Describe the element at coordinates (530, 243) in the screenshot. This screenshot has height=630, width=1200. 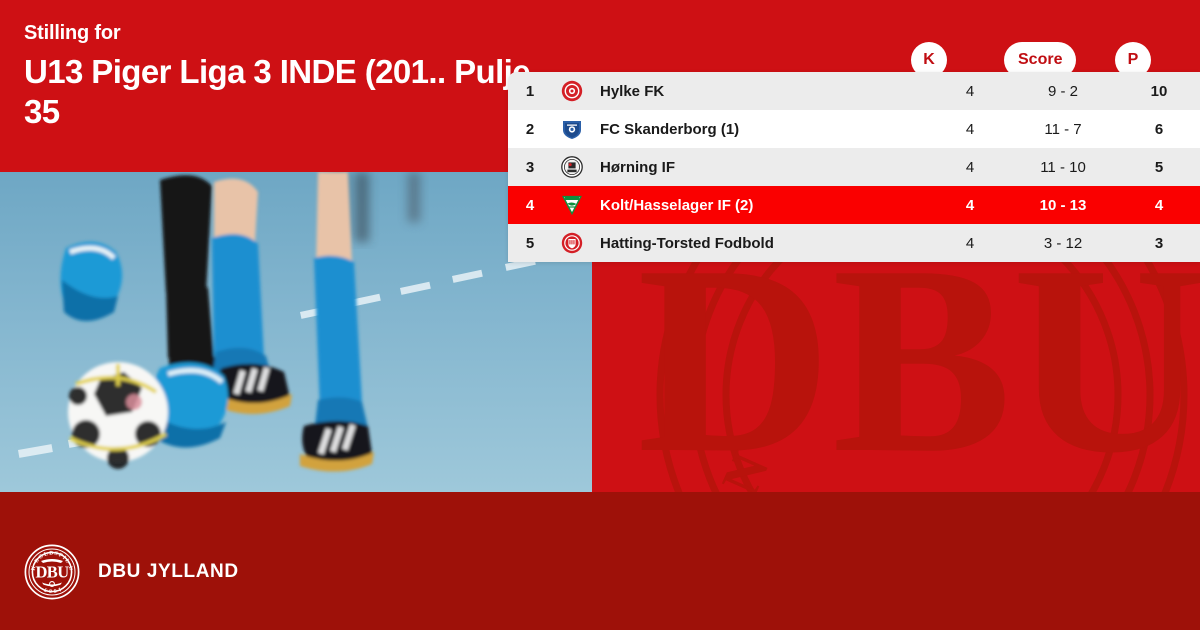
I see `row-position: 5` at that location.